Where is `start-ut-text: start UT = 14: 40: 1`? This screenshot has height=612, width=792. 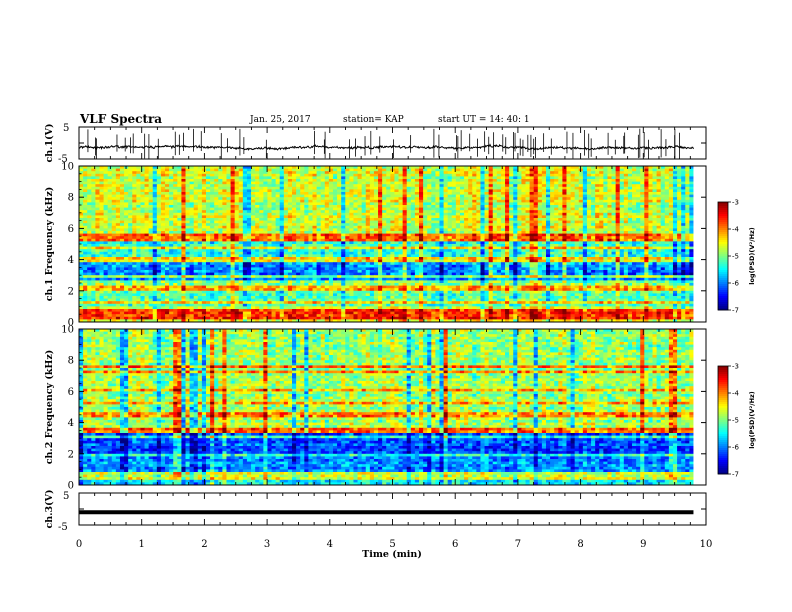 start-ut-text: start UT = 14: 40: 1 is located at coordinates (484, 120).